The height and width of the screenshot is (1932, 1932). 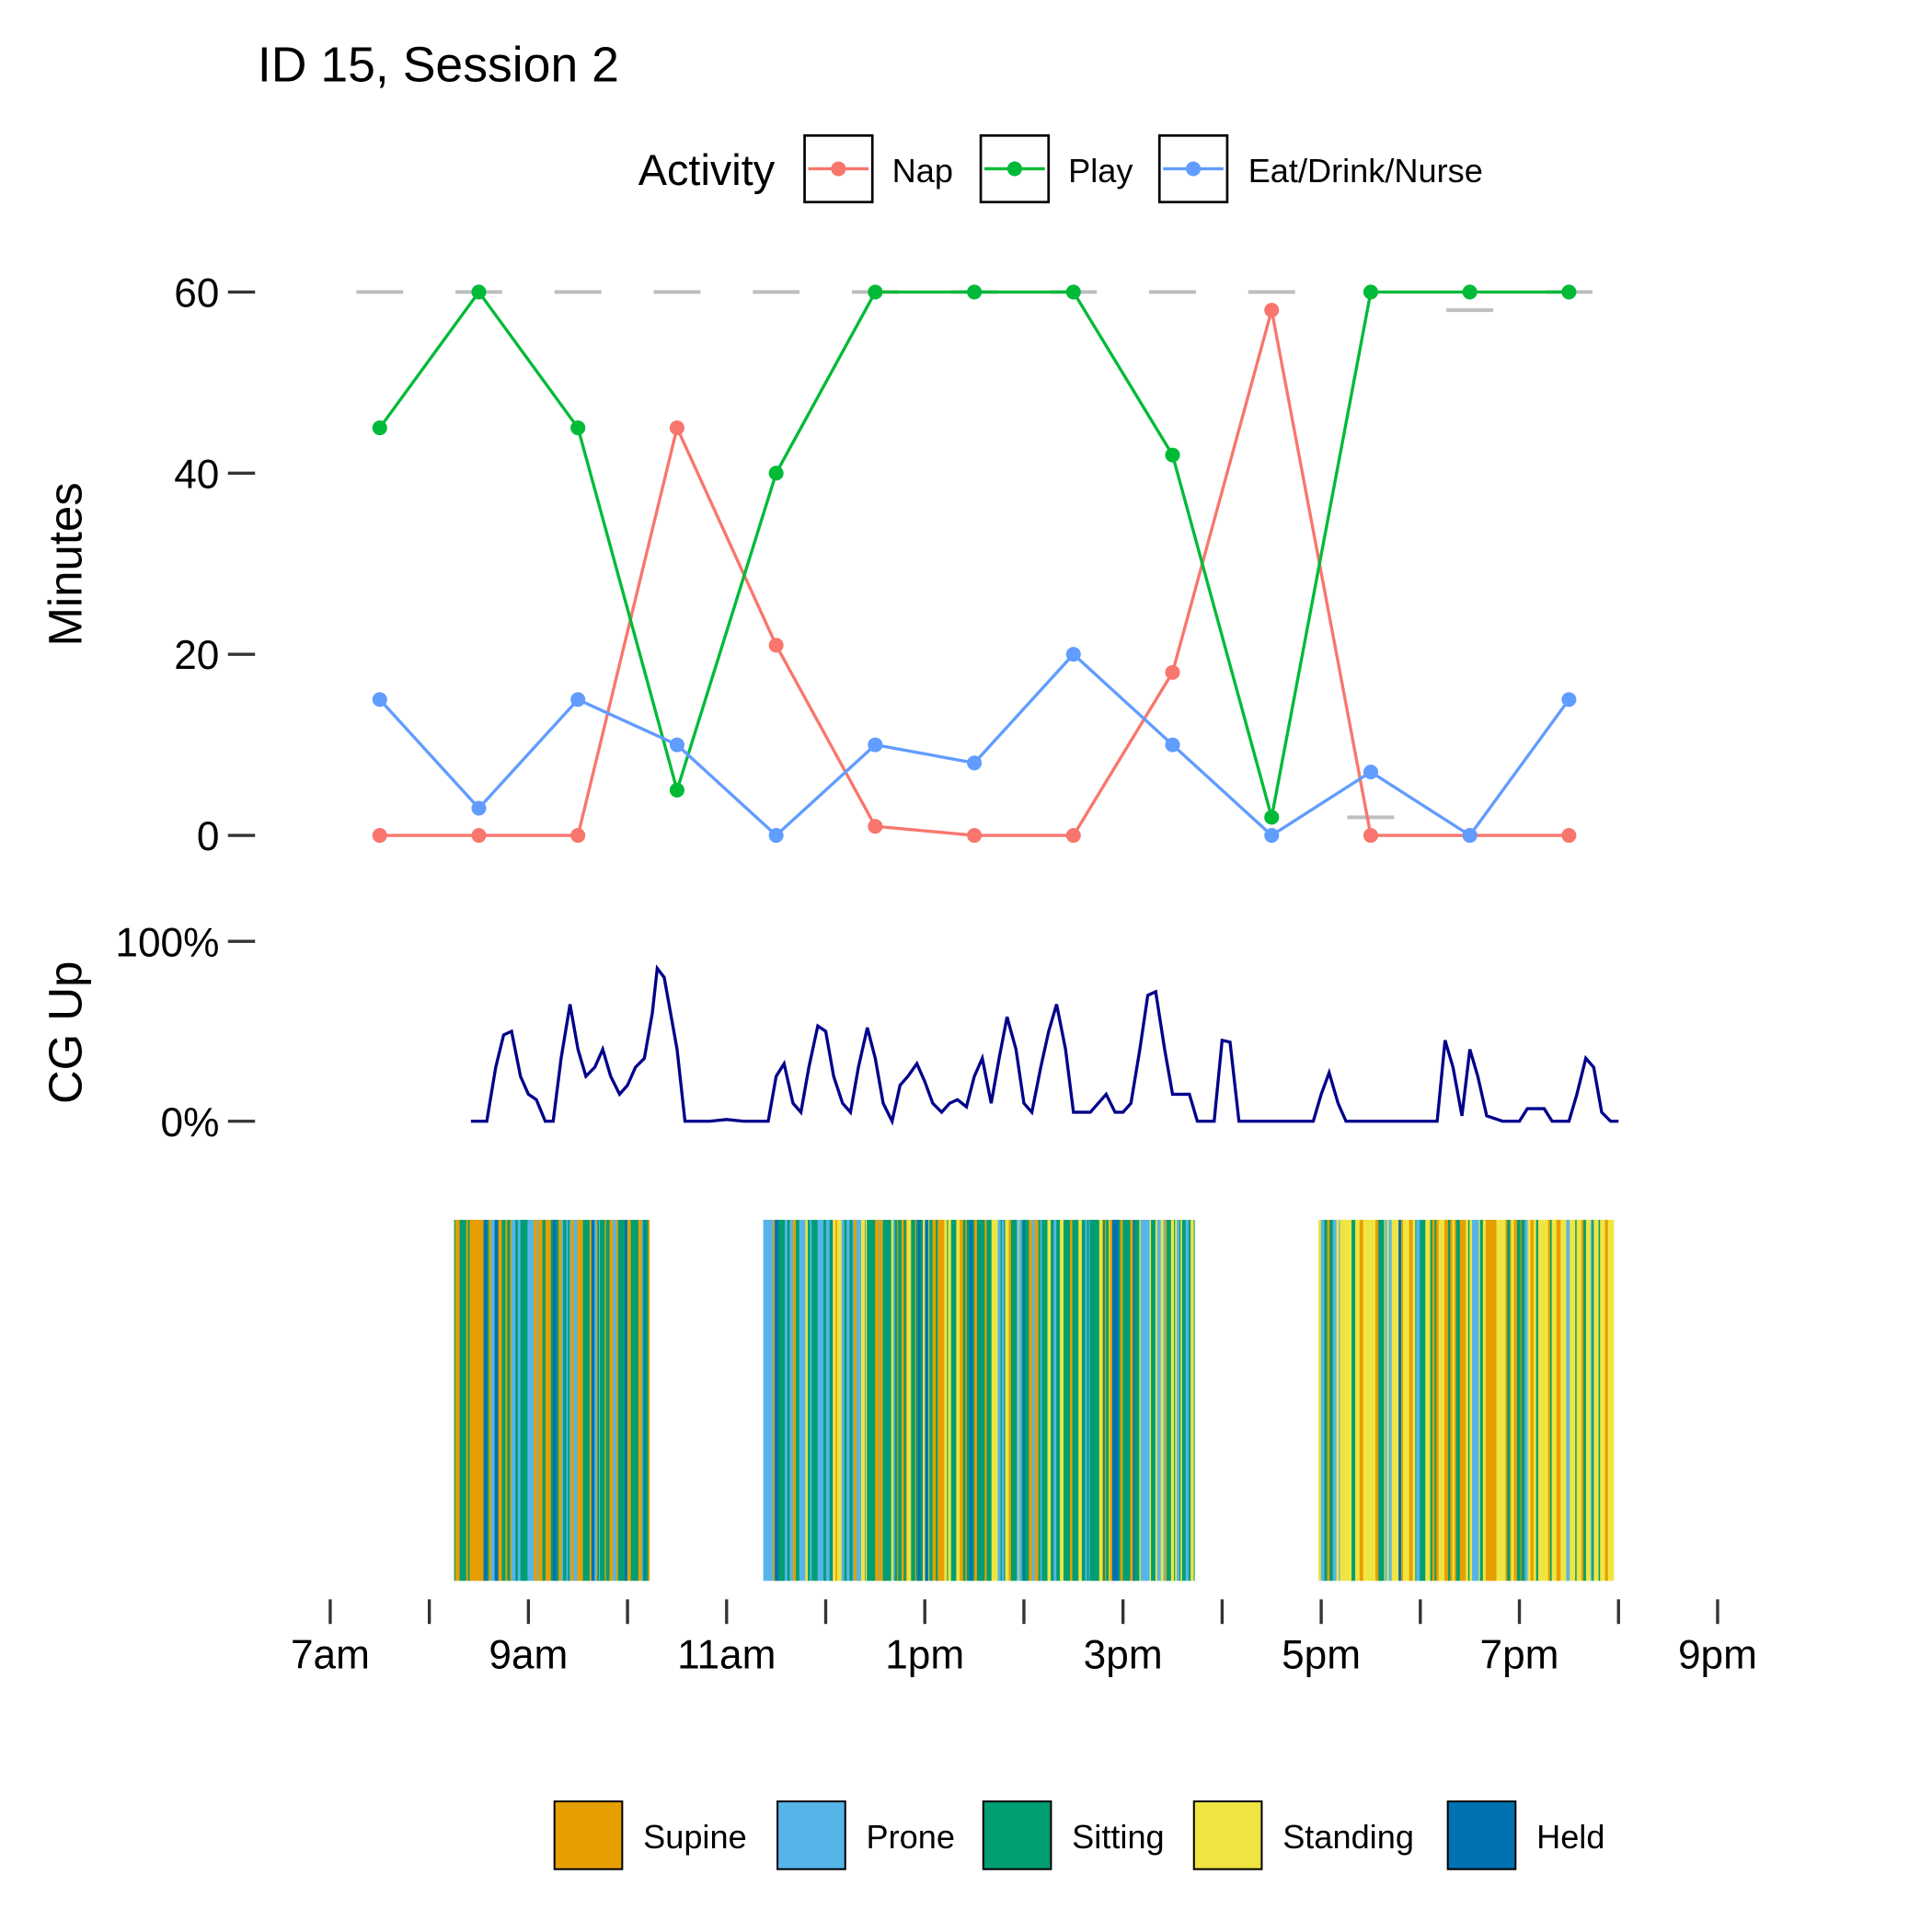 What do you see at coordinates (1123, 1654) in the screenshot?
I see `x-tick-label: 3pm` at bounding box center [1123, 1654].